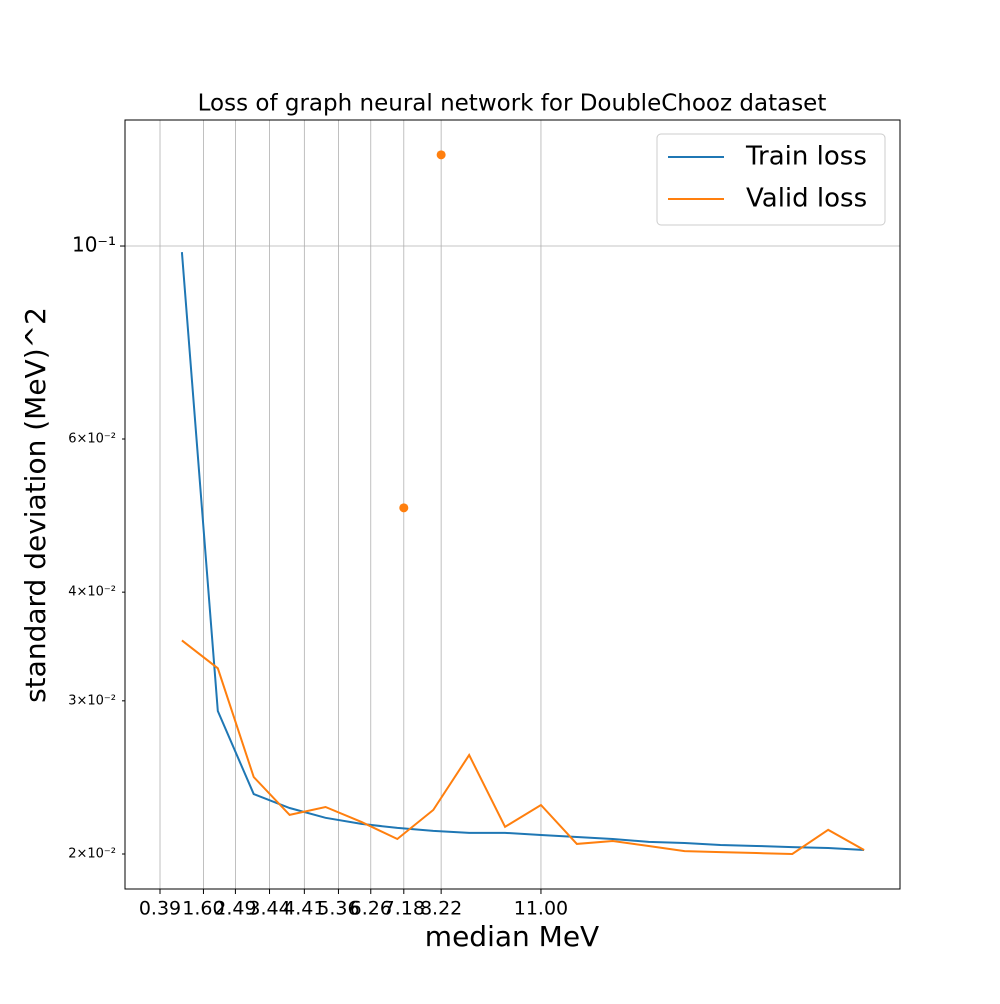 Image resolution: width=1000 pixels, height=1004 pixels. I want to click on y-tick-label: 3×10⁻², so click(92, 700).